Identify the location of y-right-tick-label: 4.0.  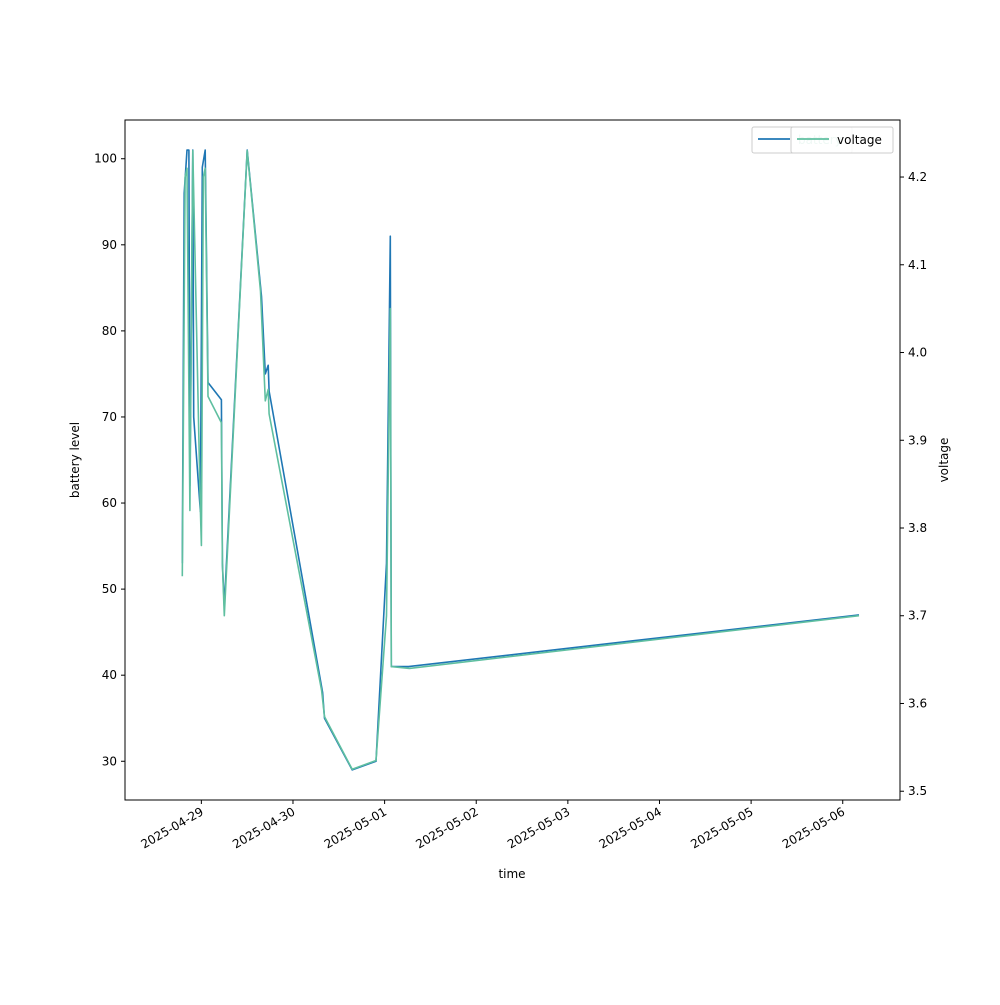
(917, 353).